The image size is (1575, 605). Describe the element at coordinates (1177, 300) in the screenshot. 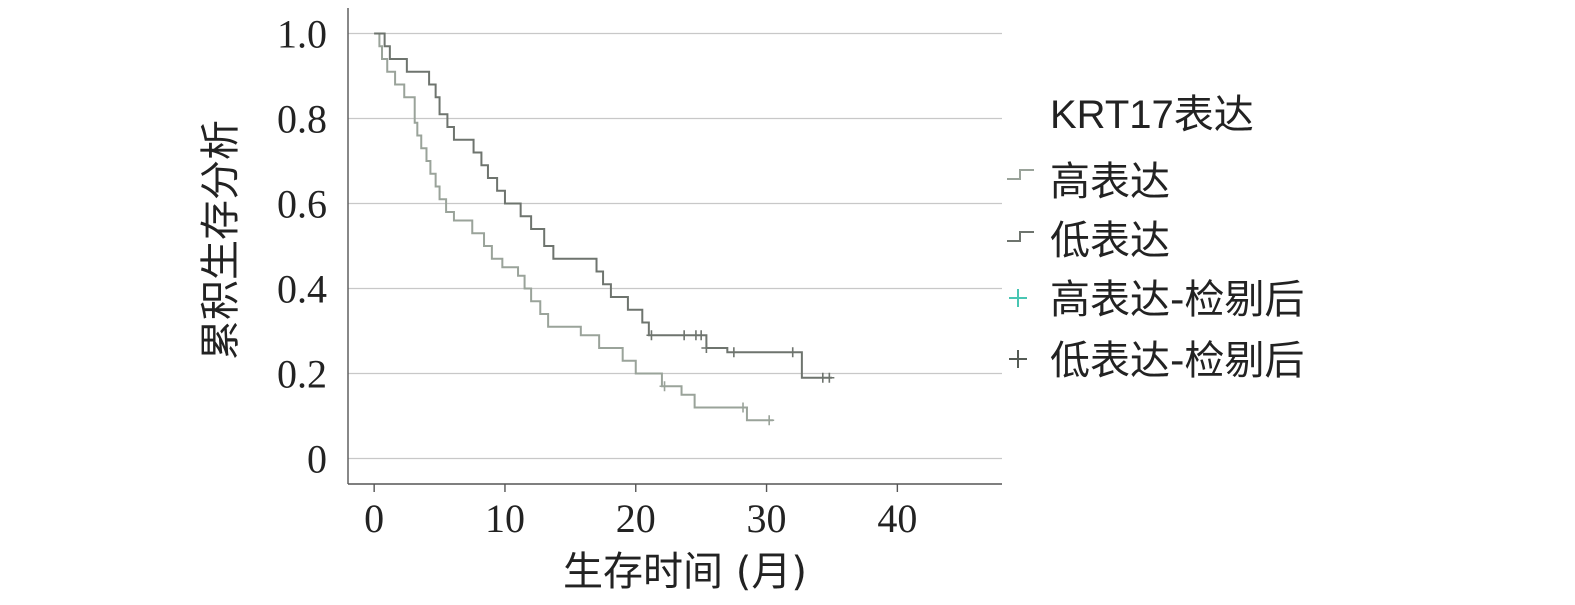

I see `legend-label-high-censored: 高表达-检剔后` at that location.